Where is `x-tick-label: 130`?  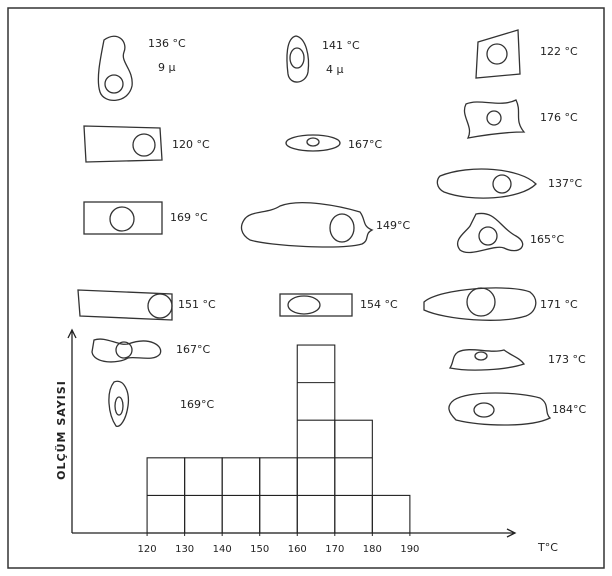
x-tick-label: 130 is located at coordinates (184, 549).